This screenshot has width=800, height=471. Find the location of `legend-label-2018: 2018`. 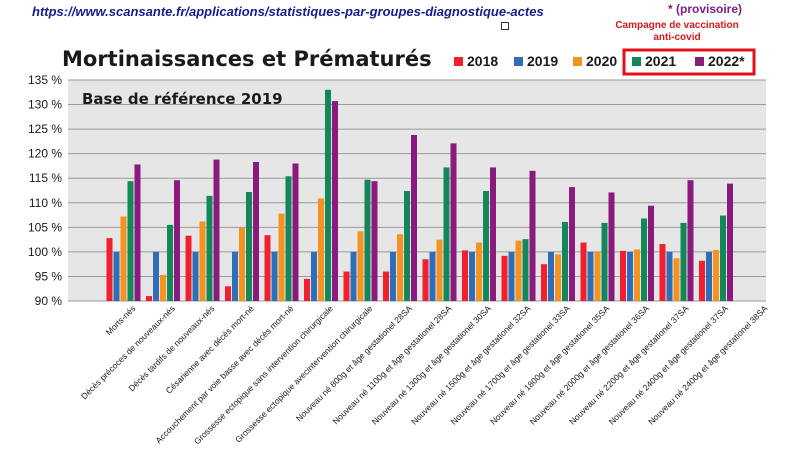

legend-label-2018: 2018 is located at coordinates (482, 61).